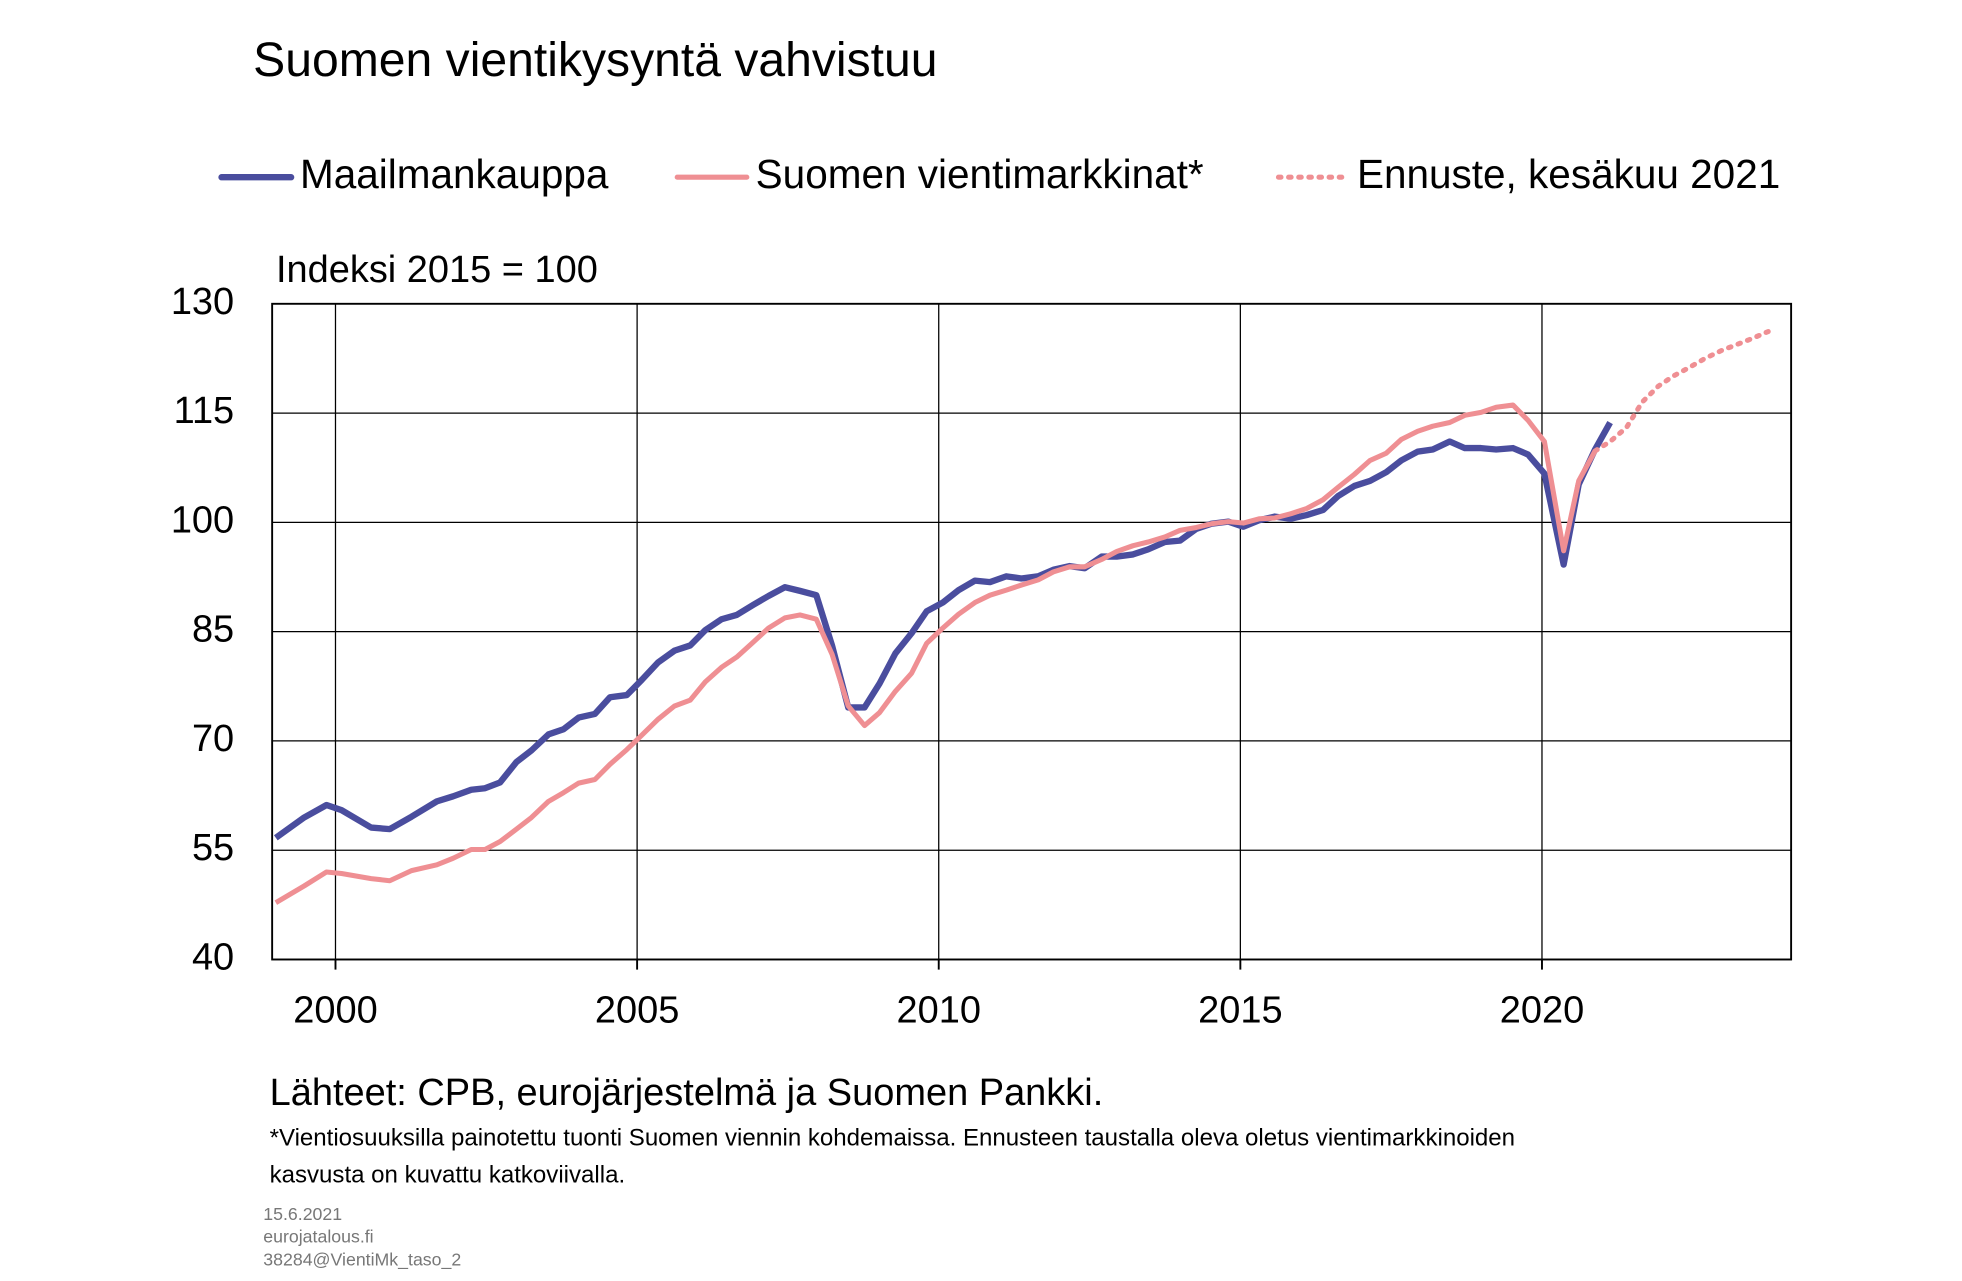 The image size is (1962, 1281). Describe the element at coordinates (454, 174) in the screenshot. I see `legend-label: Maailmankauppa` at that location.